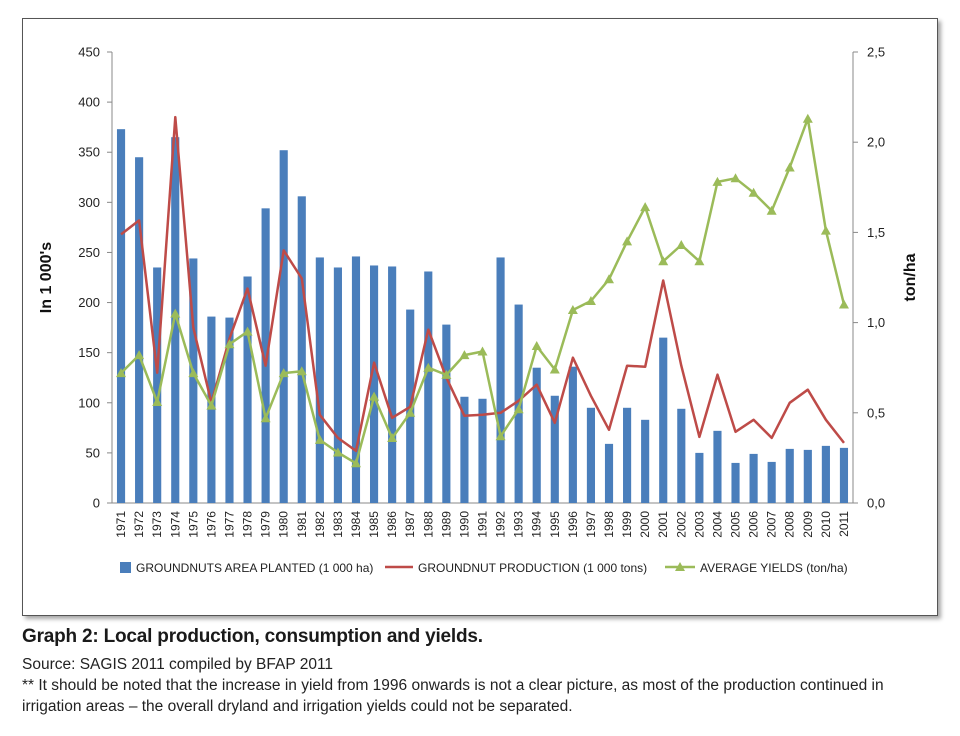 The width and height of the screenshot is (960, 736). Describe the element at coordinates (537, 524) in the screenshot. I see `x-tick-label: 1994` at that location.